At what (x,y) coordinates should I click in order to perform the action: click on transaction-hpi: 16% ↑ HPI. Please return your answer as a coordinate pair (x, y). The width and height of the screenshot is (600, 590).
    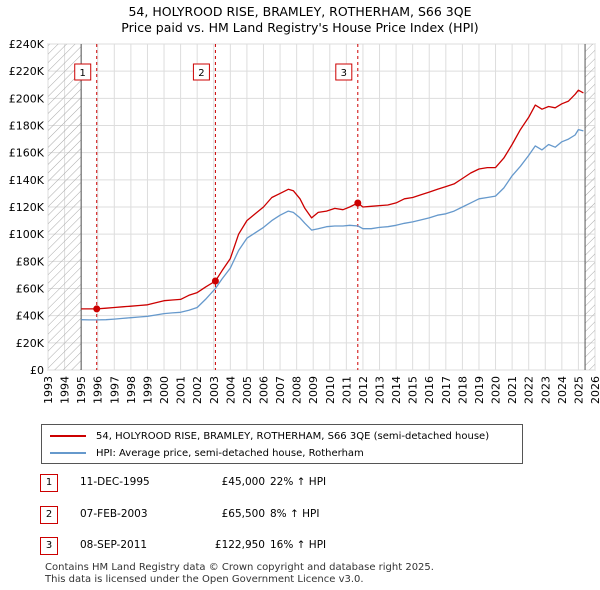
    Looking at the image, I should click on (298, 545).